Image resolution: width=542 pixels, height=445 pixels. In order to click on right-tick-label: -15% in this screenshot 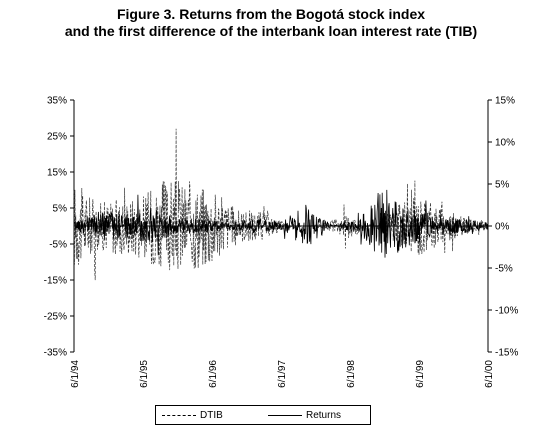, I will do `click(506, 353)`.